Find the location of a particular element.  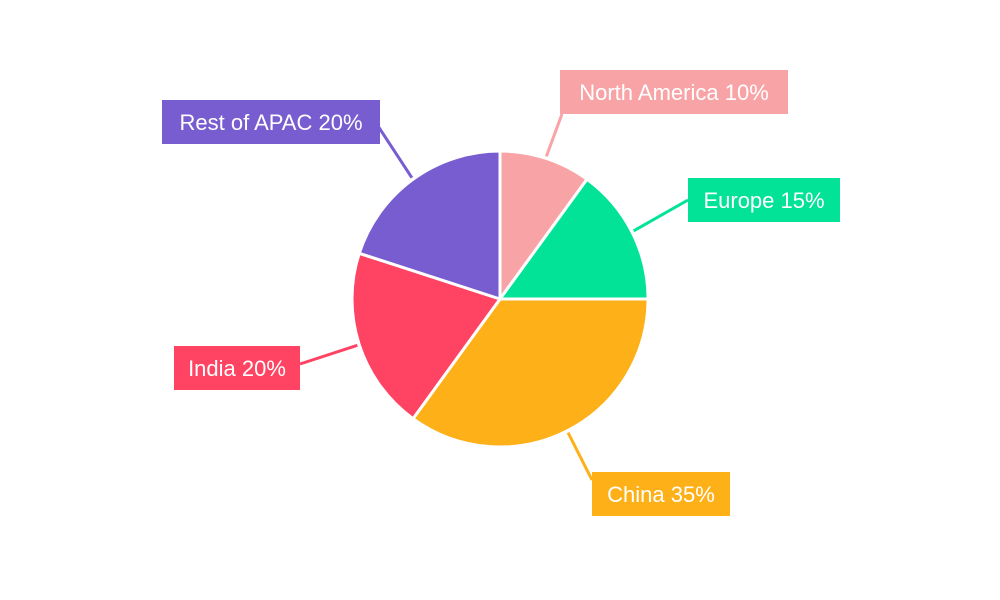

pie-slice-china is located at coordinates (530, 373).